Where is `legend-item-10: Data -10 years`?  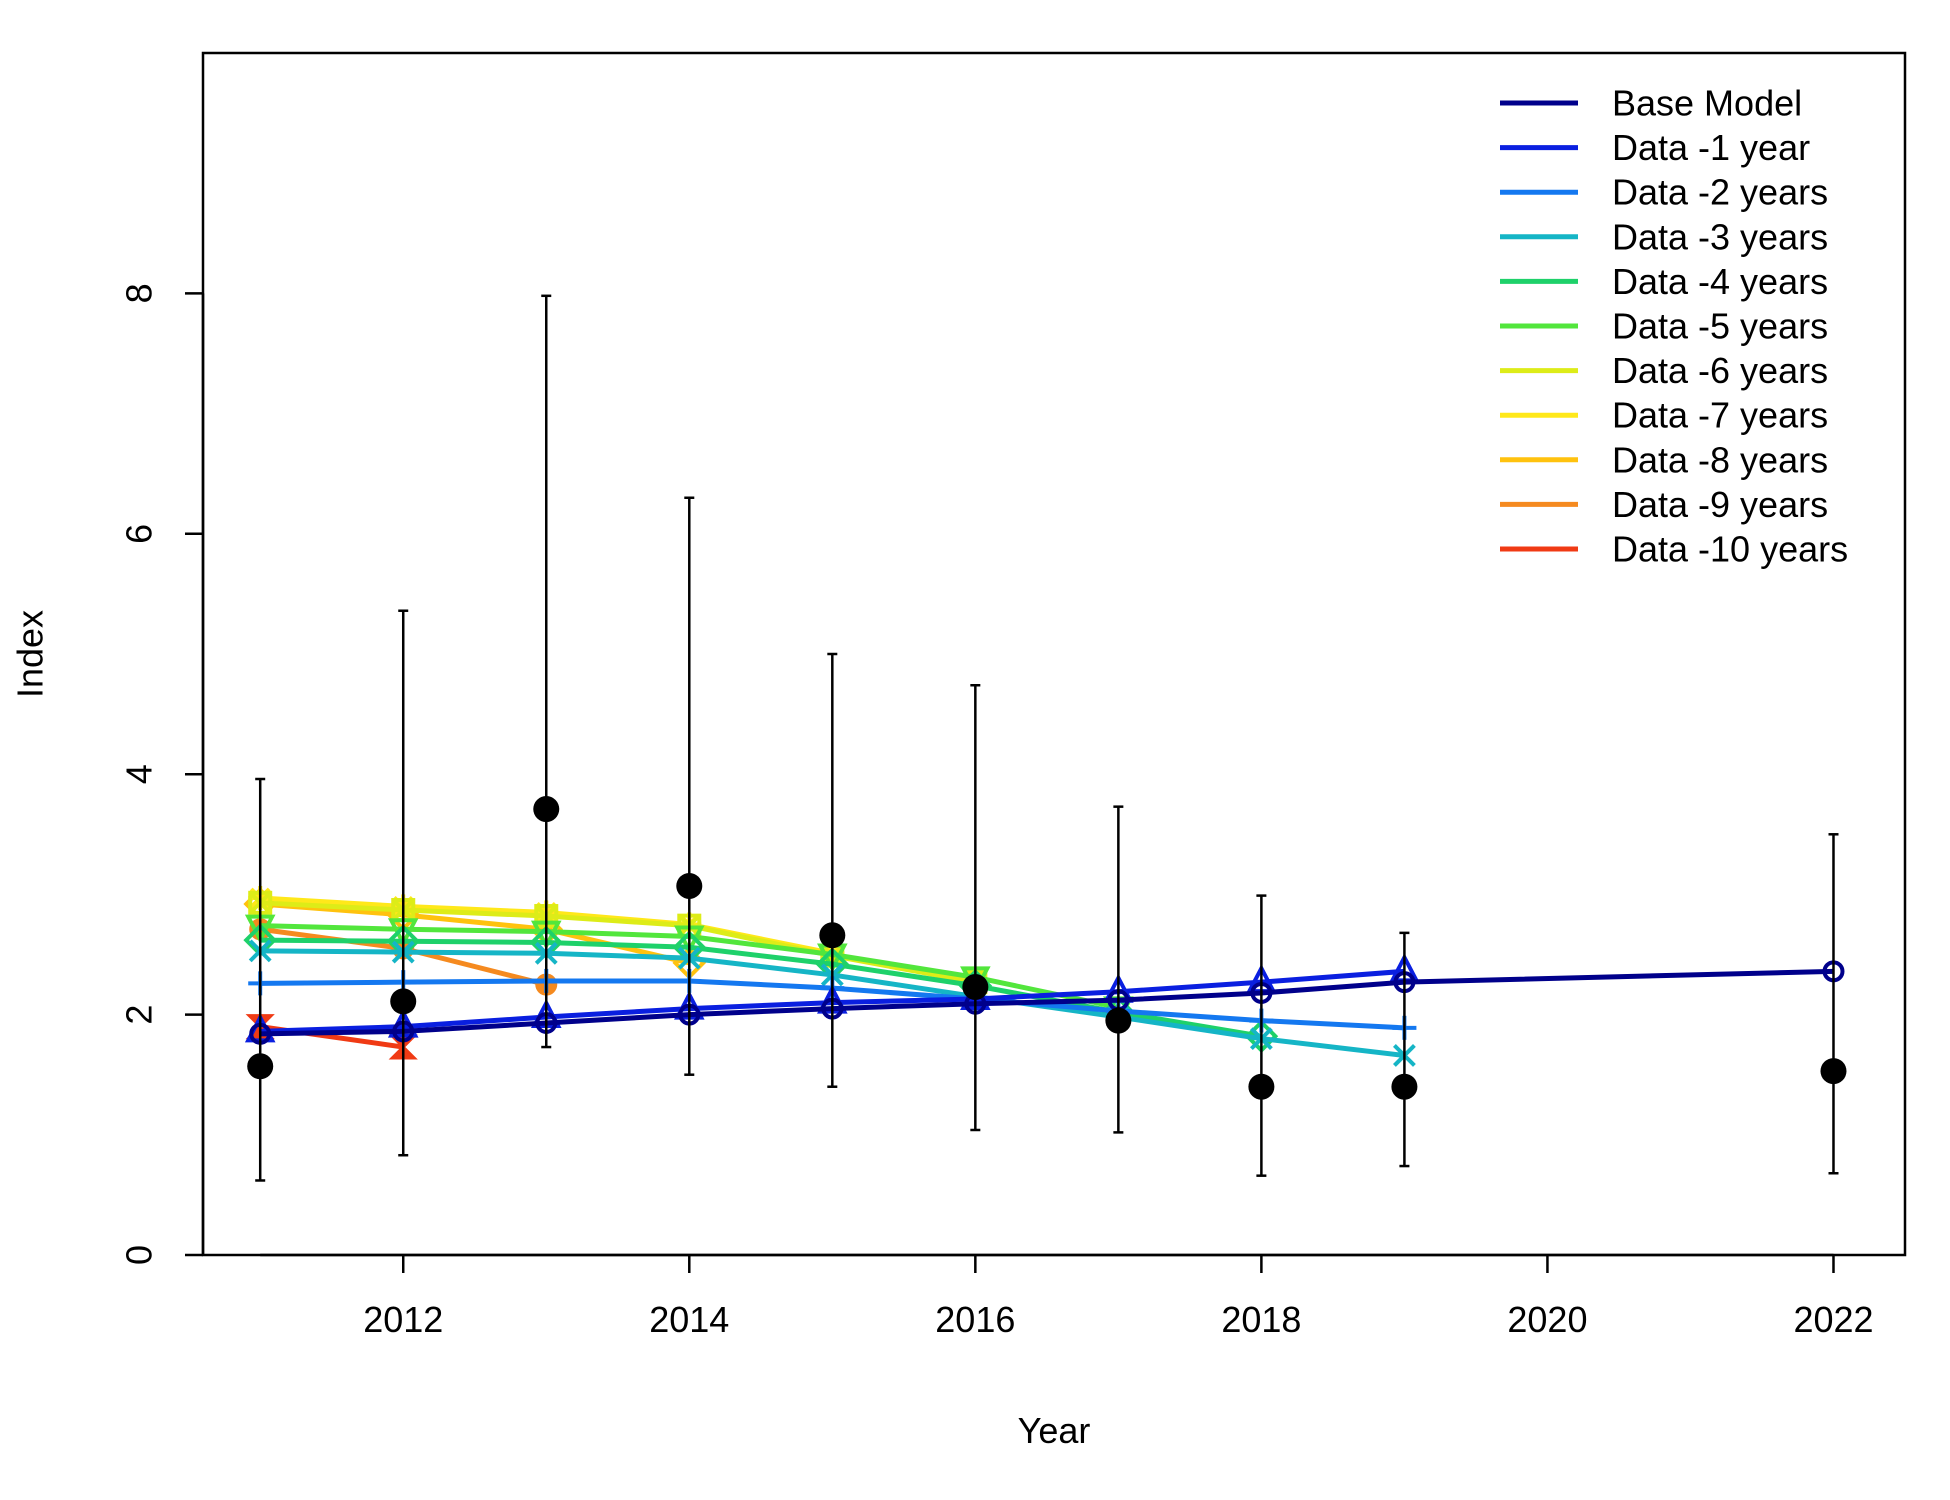 legend-item-10: Data -10 years is located at coordinates (1674, 549).